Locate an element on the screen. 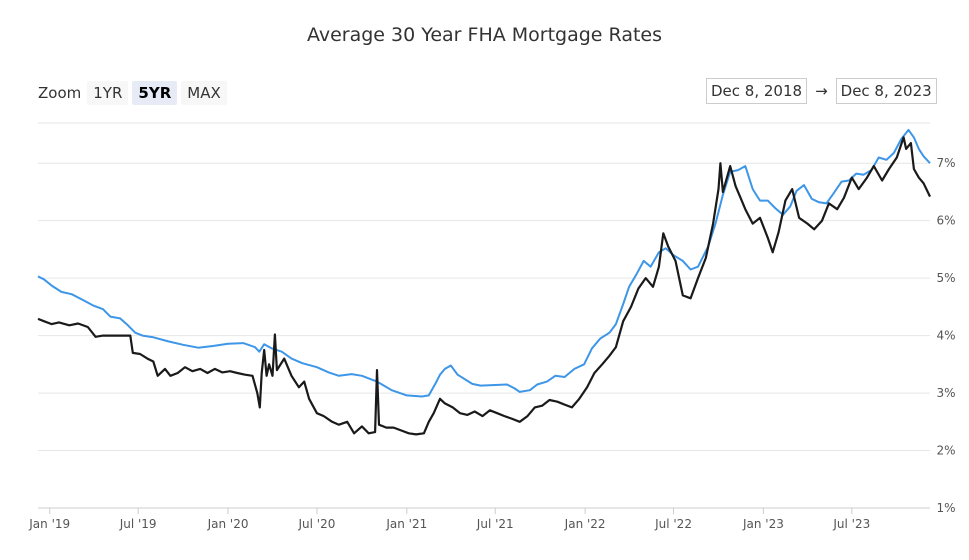  y-tick-label: 1% is located at coordinates (945, 508).